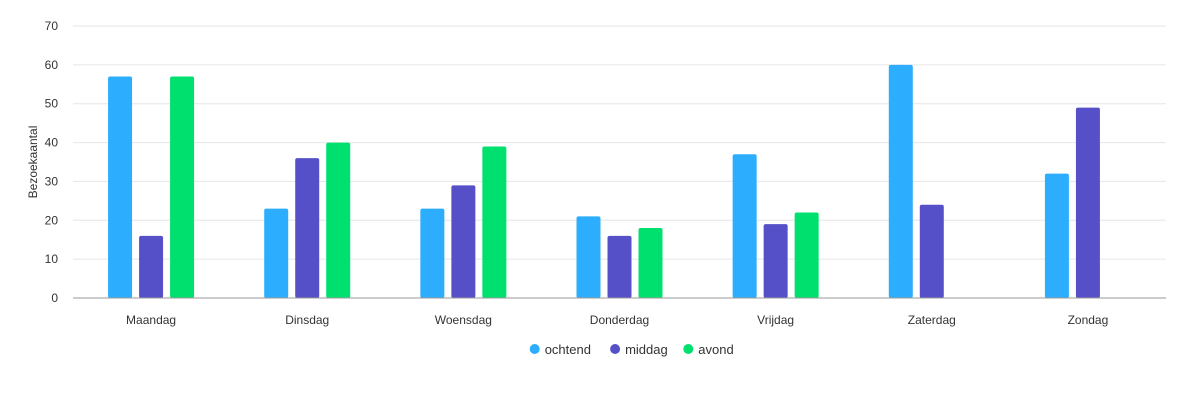 Image resolution: width=1186 pixels, height=408 pixels. Describe the element at coordinates (900, 181) in the screenshot. I see `bar-ochtend-zaterdag` at that location.